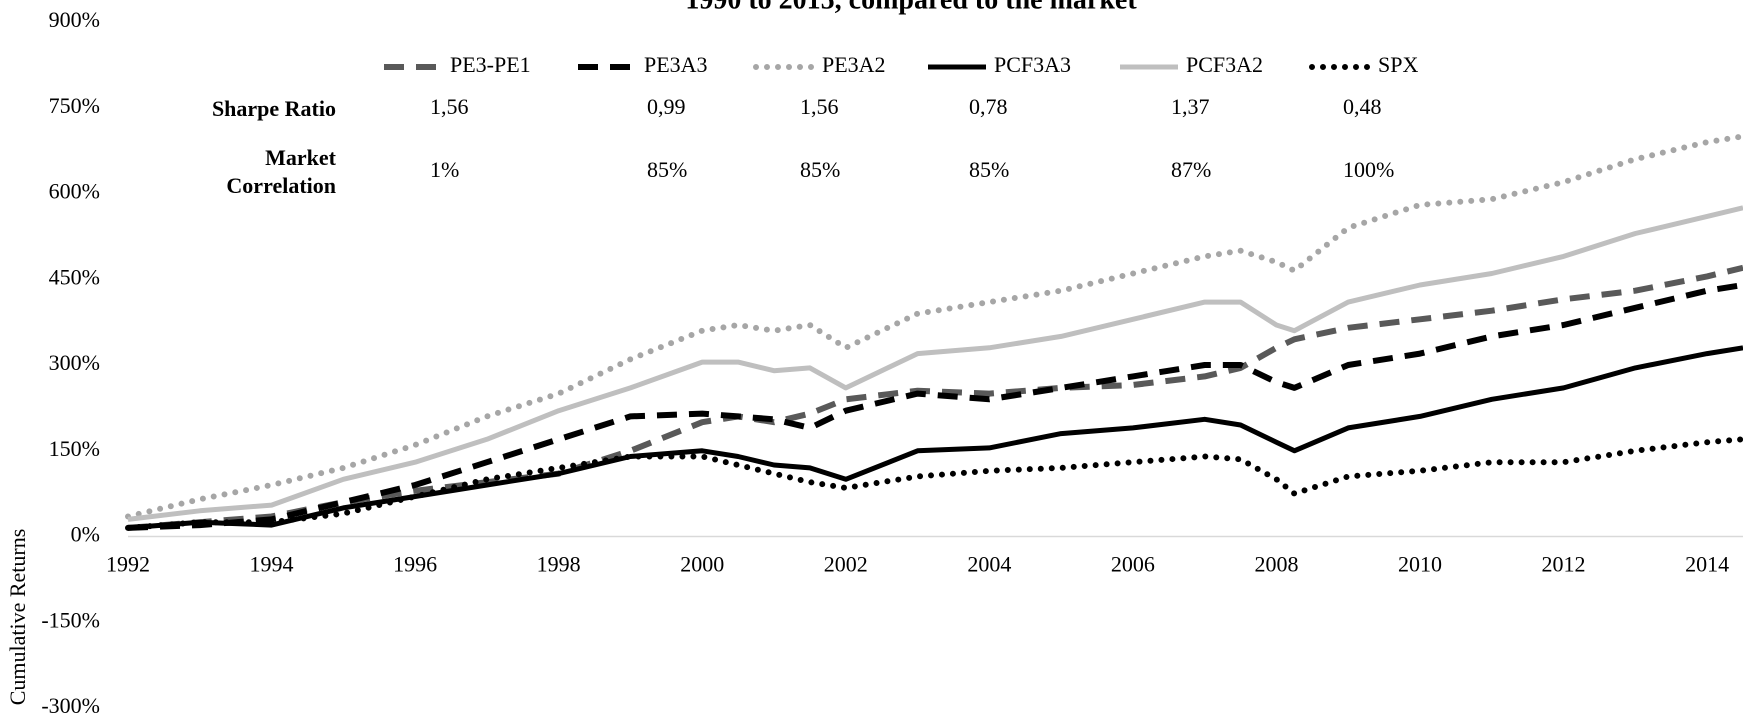 The width and height of the screenshot is (1743, 721). Describe the element at coordinates (1190, 106) in the screenshot. I see `stat-value: 1,37` at that location.